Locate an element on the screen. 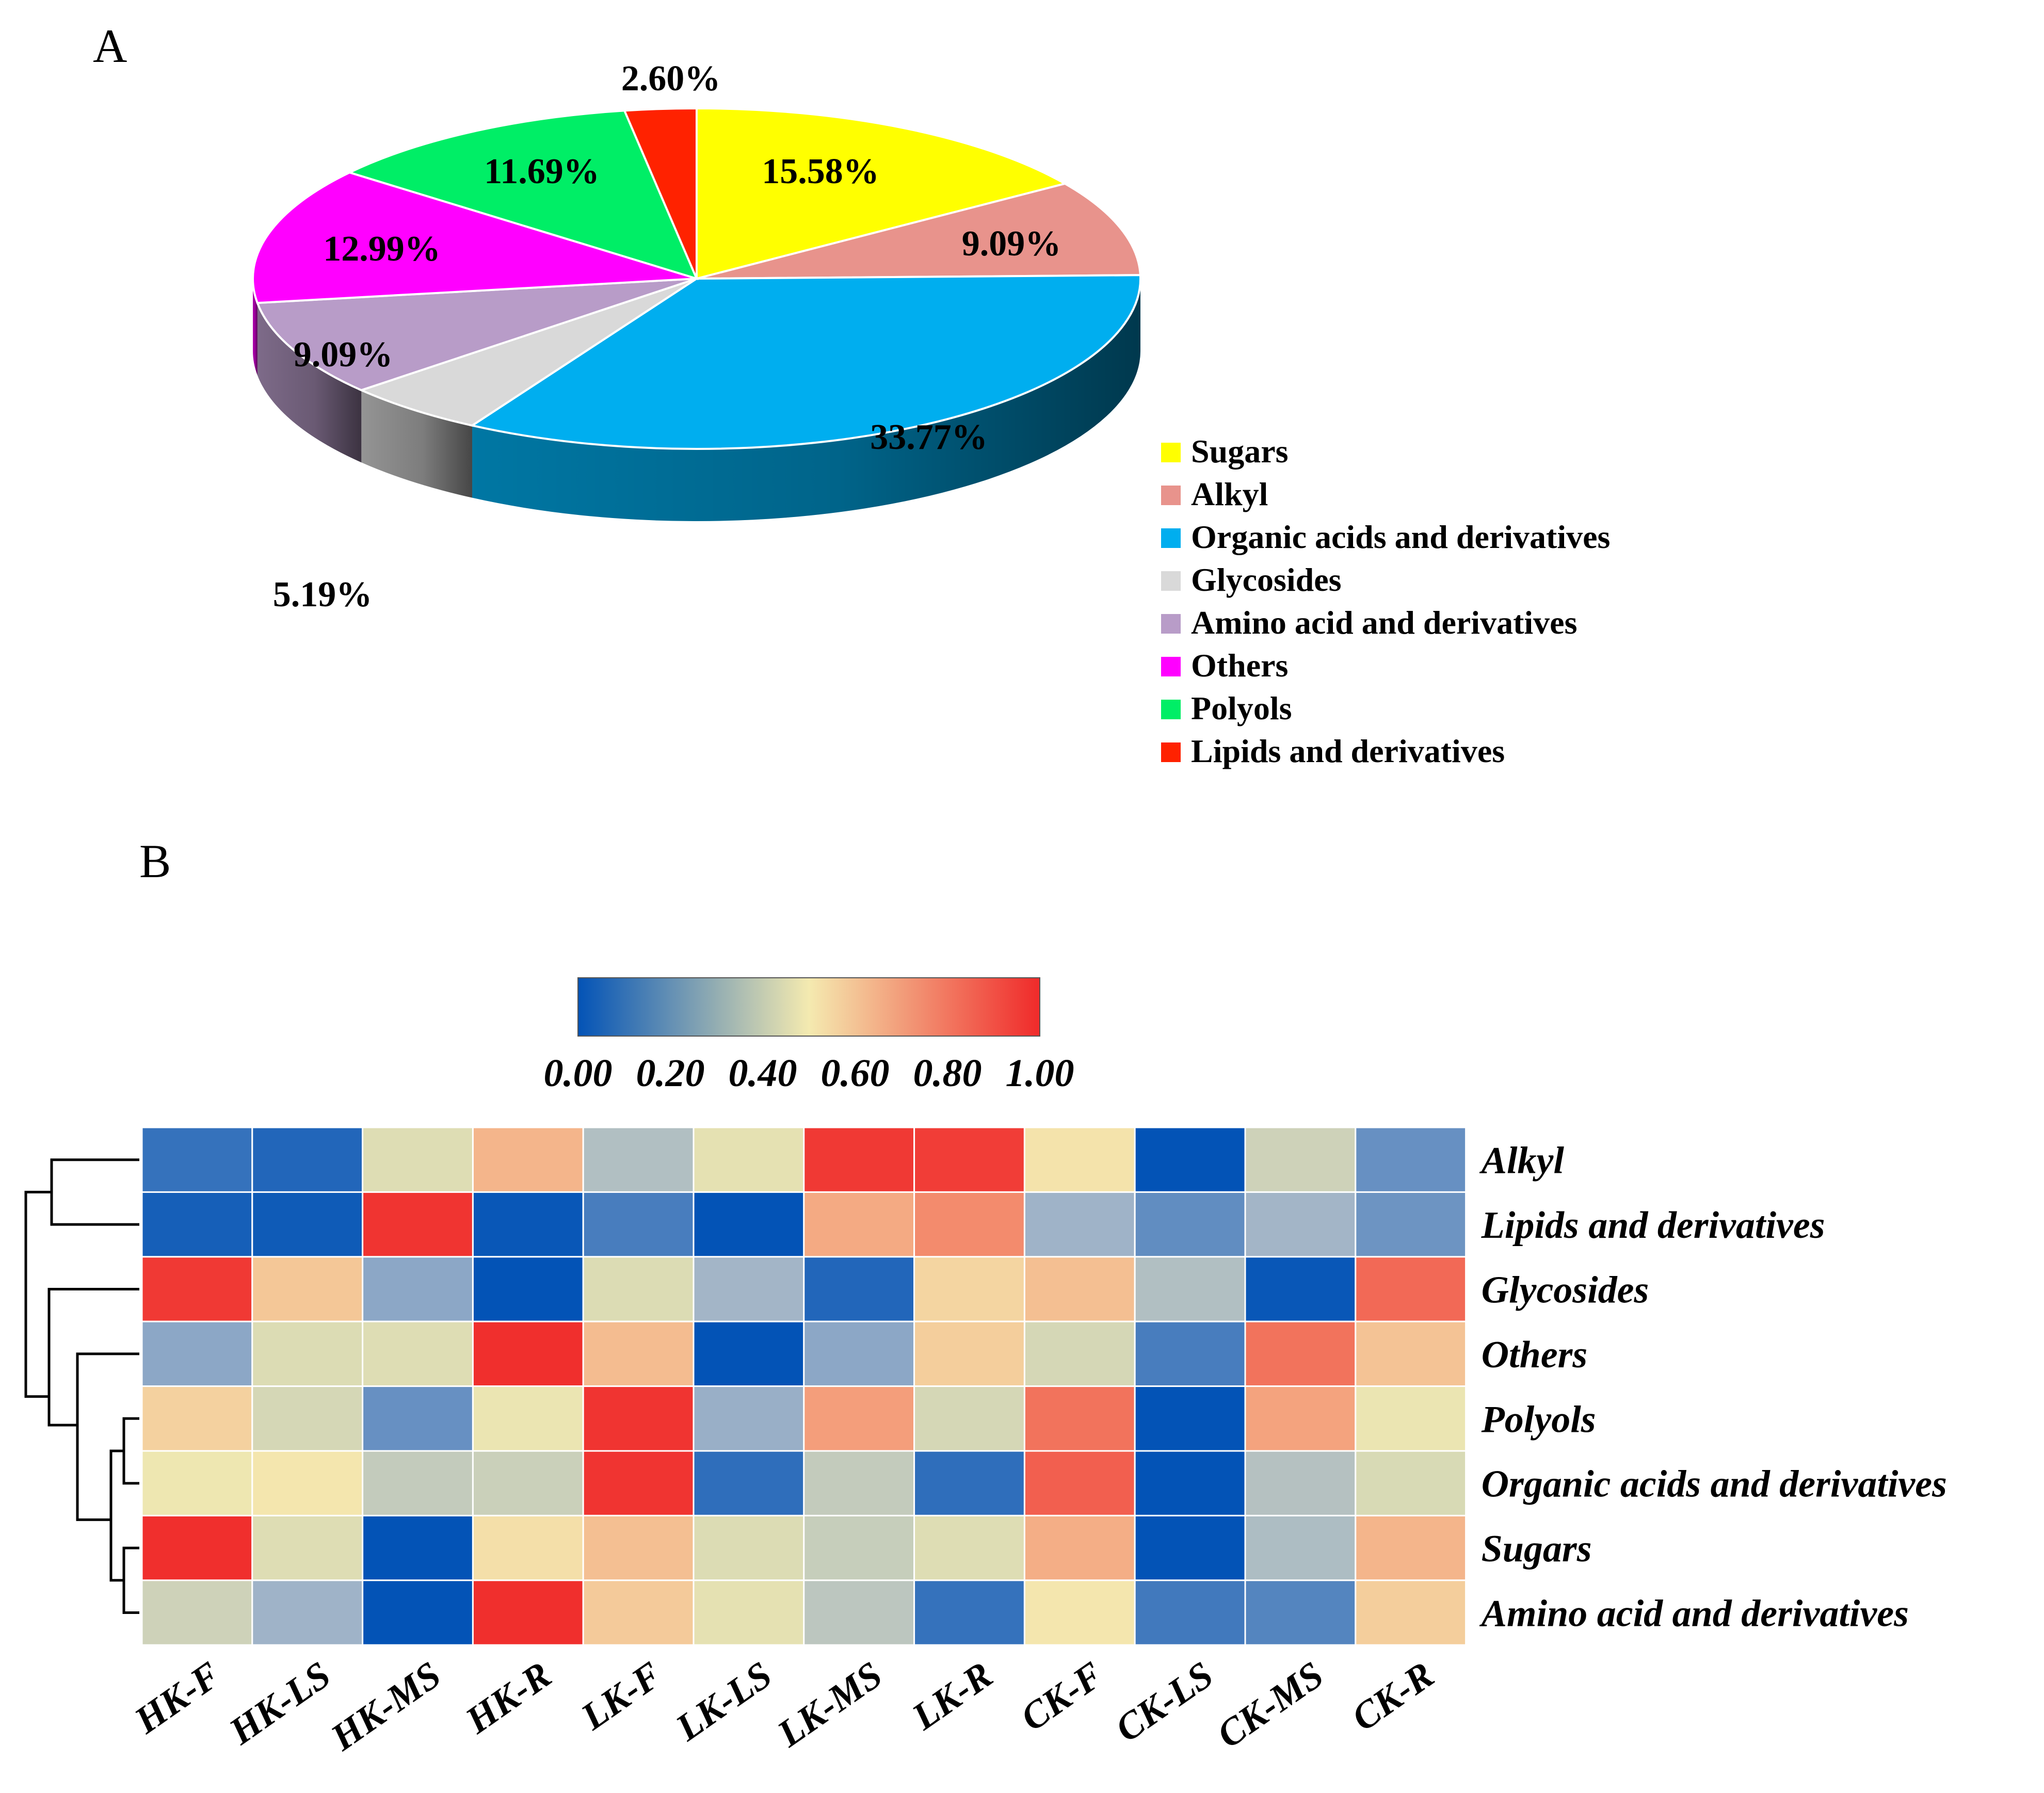 This screenshot has height=1793, width=2044. heatmap-cell-polyols-ck-ls is located at coordinates (1190, 1418).